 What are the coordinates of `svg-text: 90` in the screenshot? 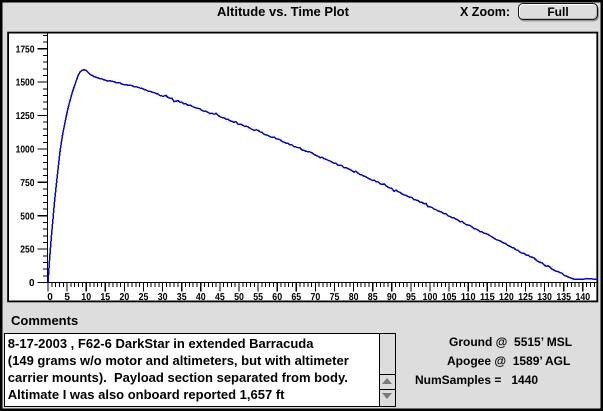 It's located at (392, 297).